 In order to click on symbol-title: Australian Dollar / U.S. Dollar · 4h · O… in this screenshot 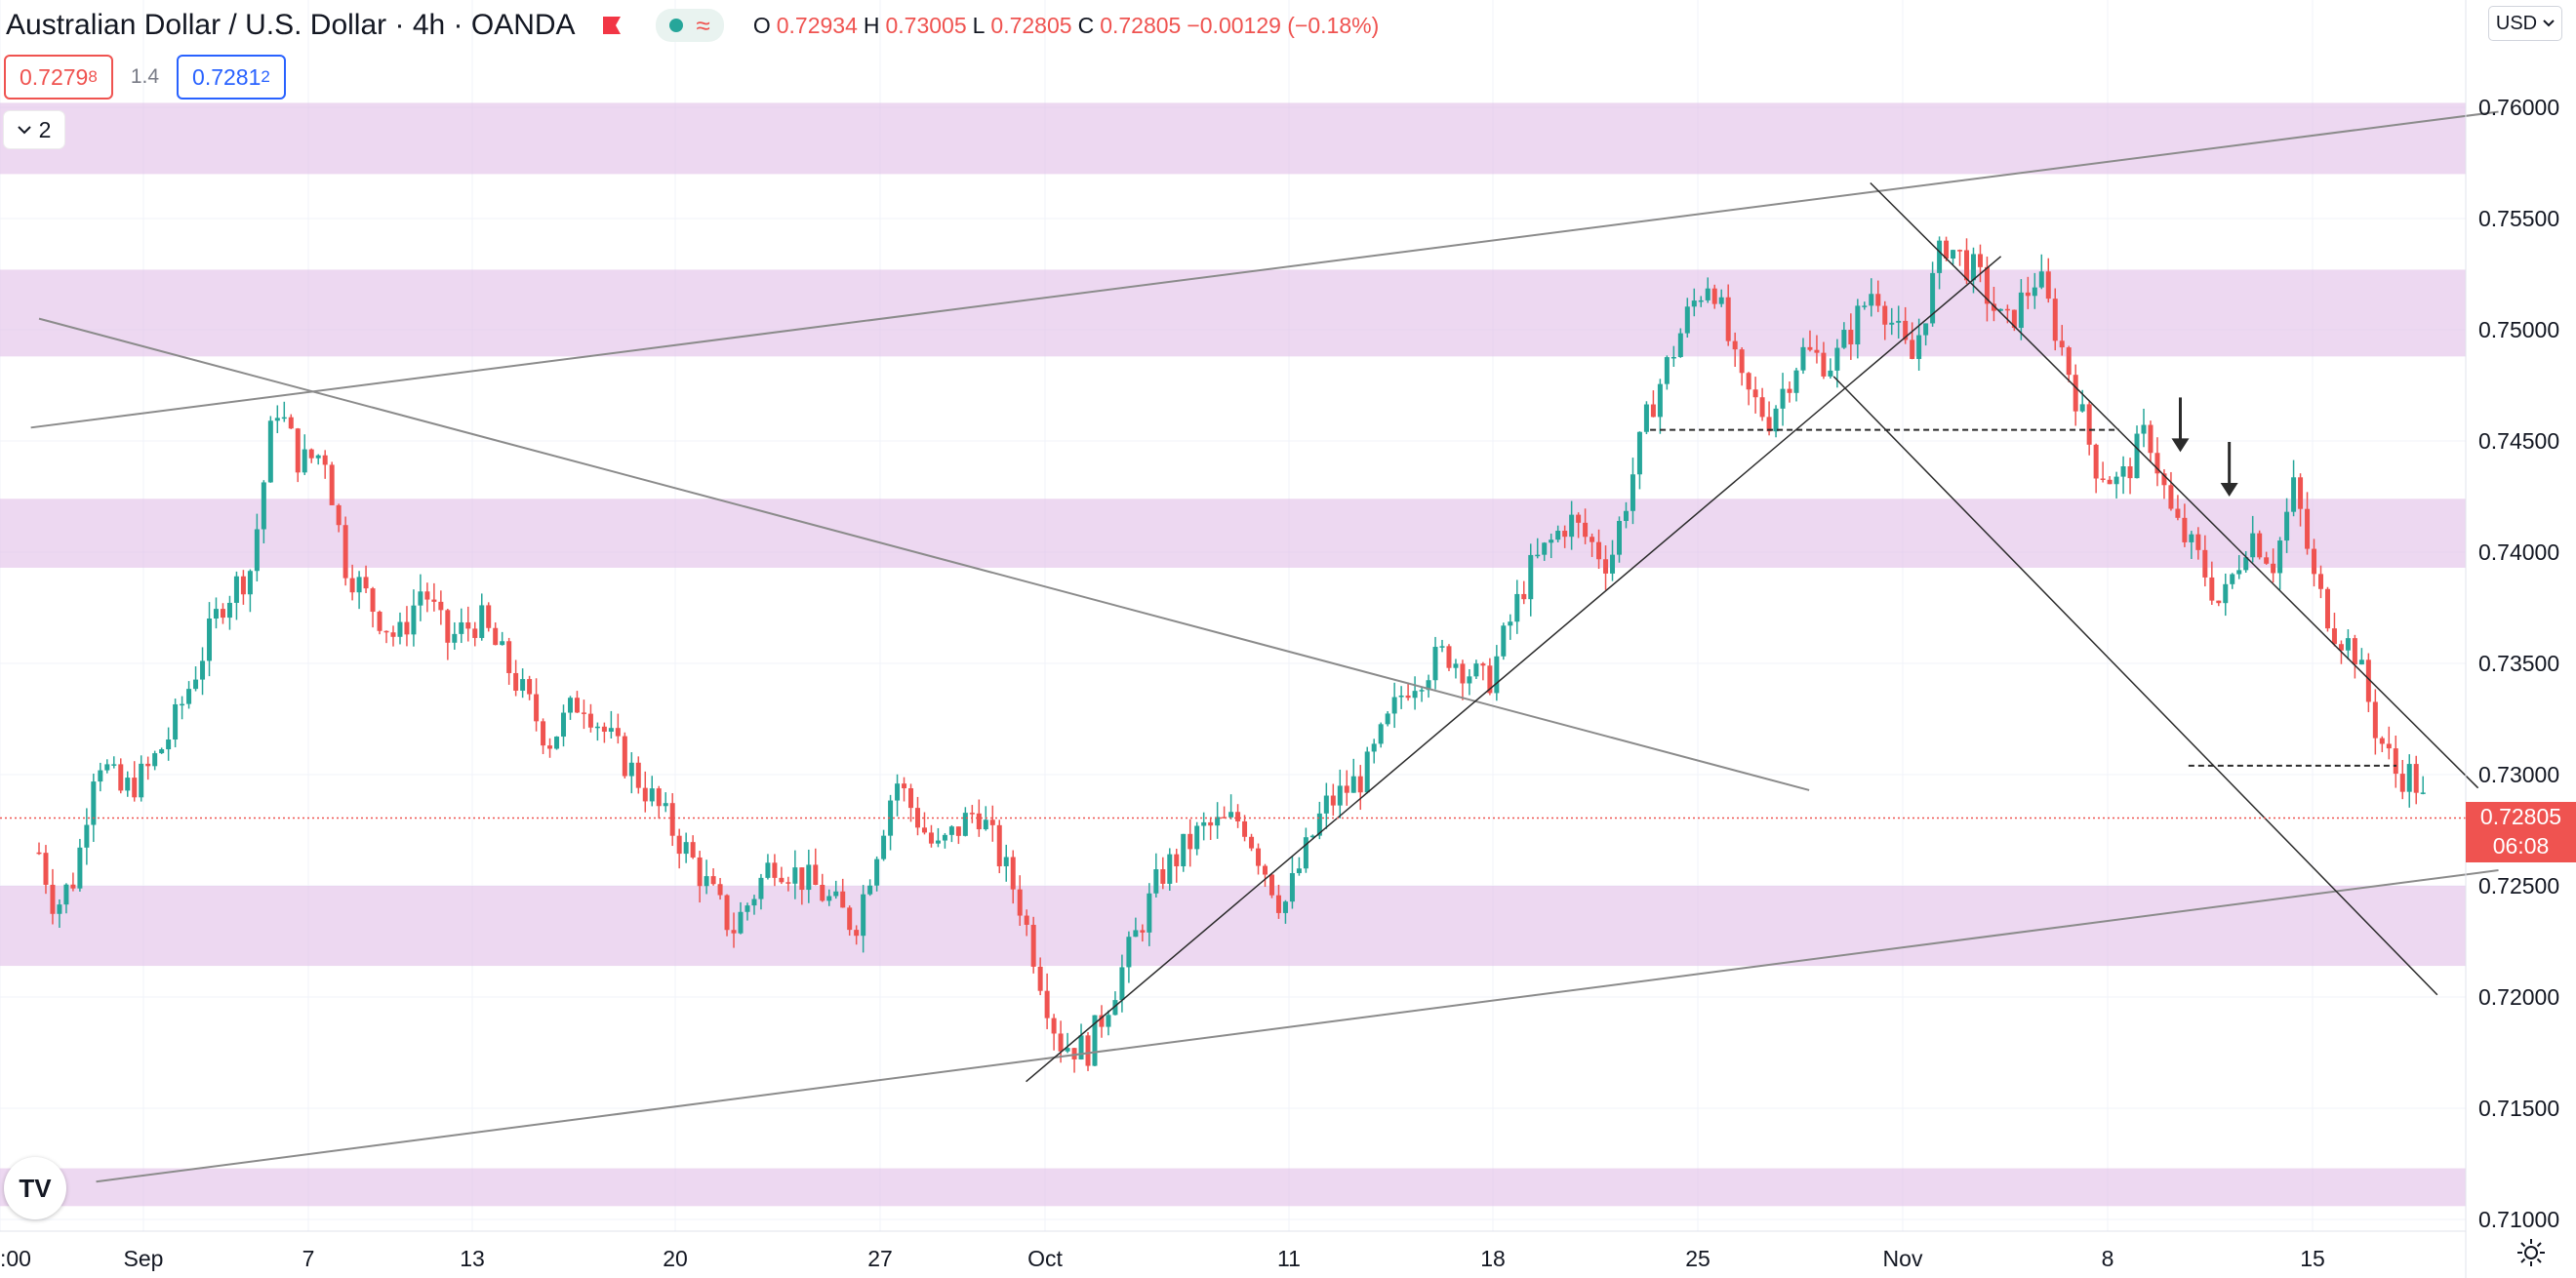, I will do `click(291, 25)`.